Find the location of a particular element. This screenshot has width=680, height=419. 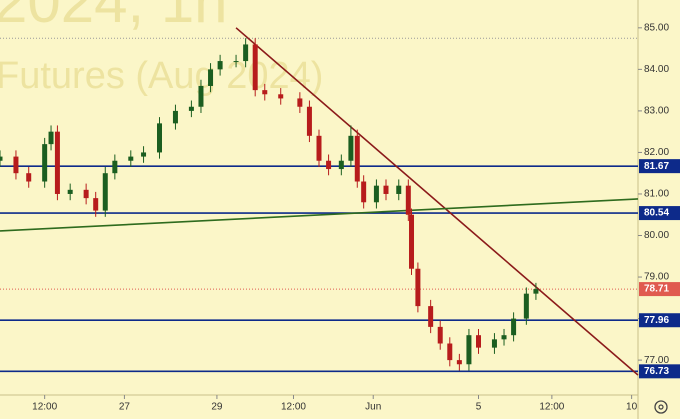

x-tick-label: 29 is located at coordinates (217, 407).